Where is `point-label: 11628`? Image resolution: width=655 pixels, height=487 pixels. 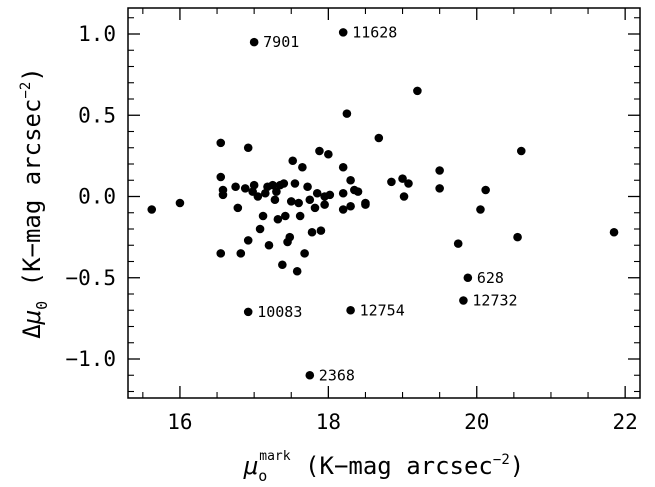
point-label: 11628 is located at coordinates (374, 32).